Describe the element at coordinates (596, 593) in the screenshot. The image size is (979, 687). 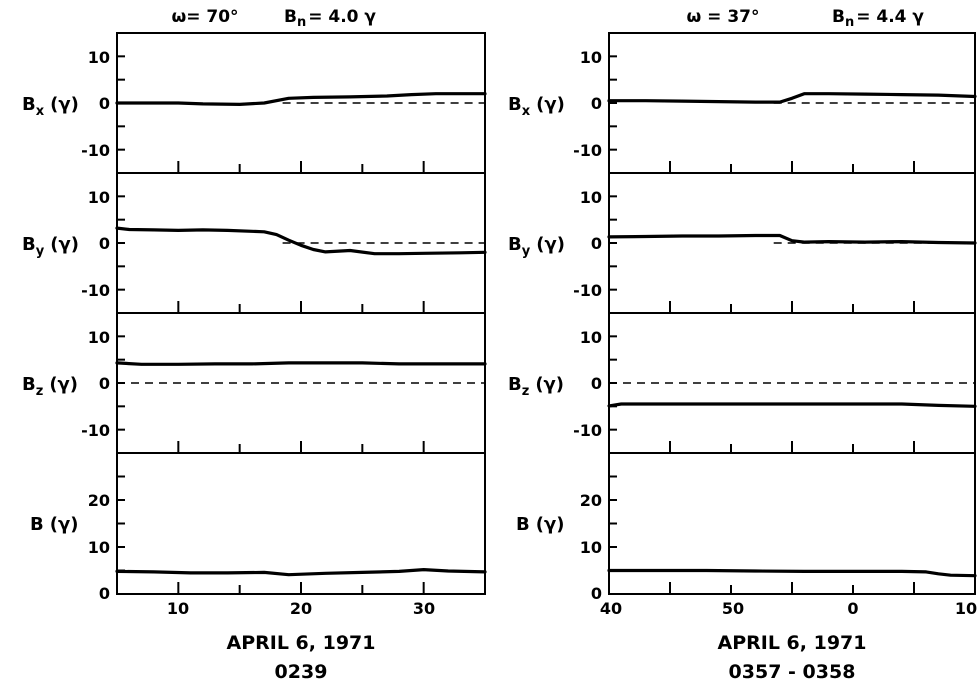
I see `right-b-ytick-label: 0` at that location.